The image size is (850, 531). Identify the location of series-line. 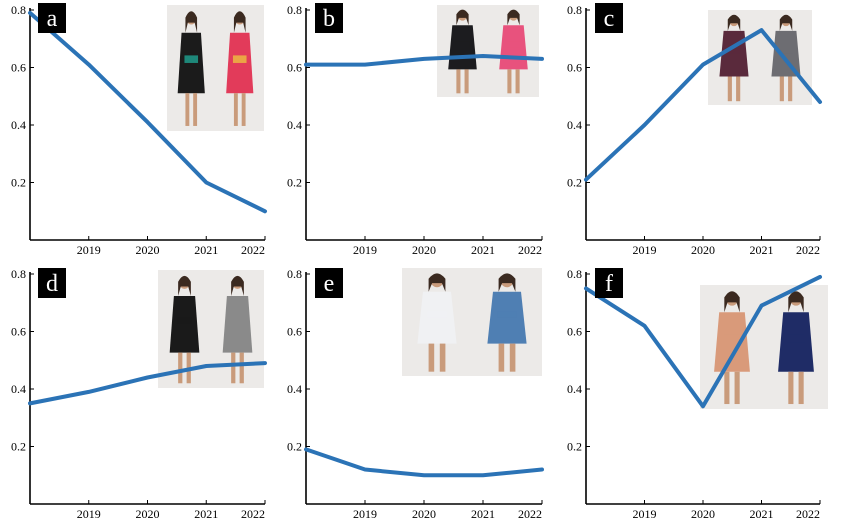
(424, 462).